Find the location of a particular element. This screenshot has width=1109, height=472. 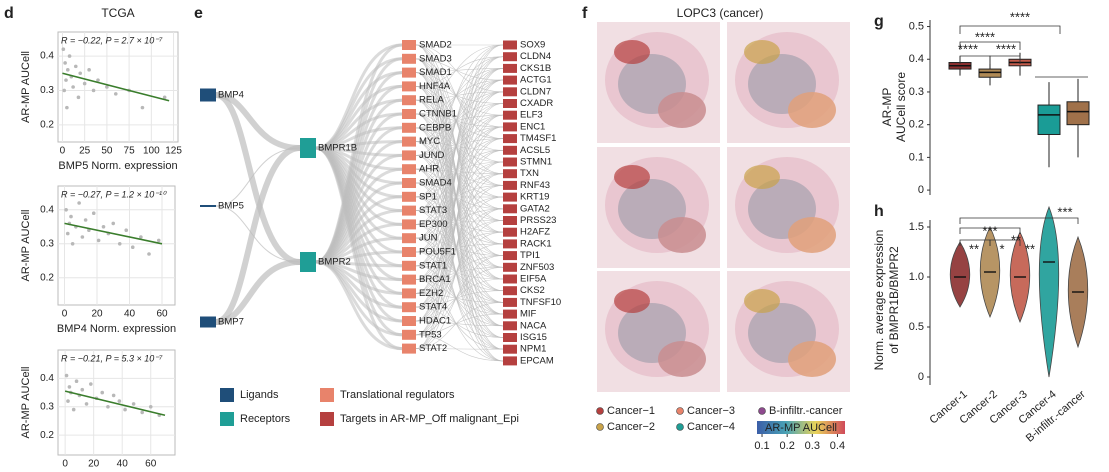

node-label: SP1 is located at coordinates (428, 196).